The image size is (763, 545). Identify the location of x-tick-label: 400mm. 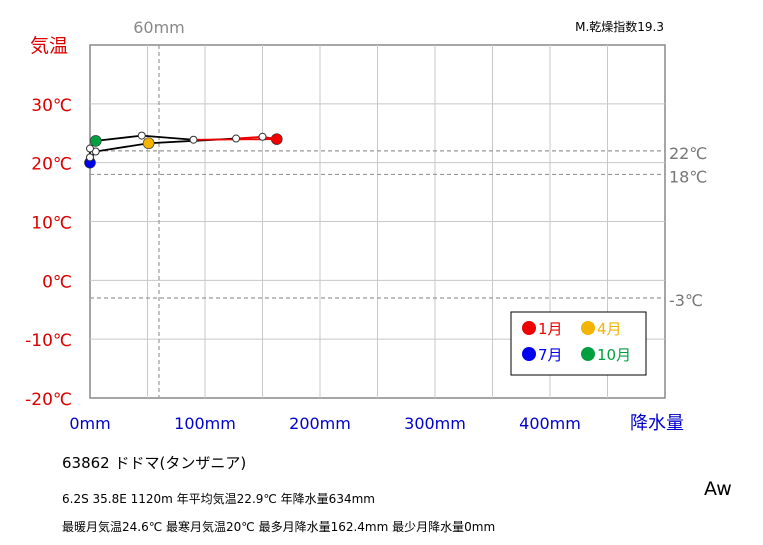
(550, 423).